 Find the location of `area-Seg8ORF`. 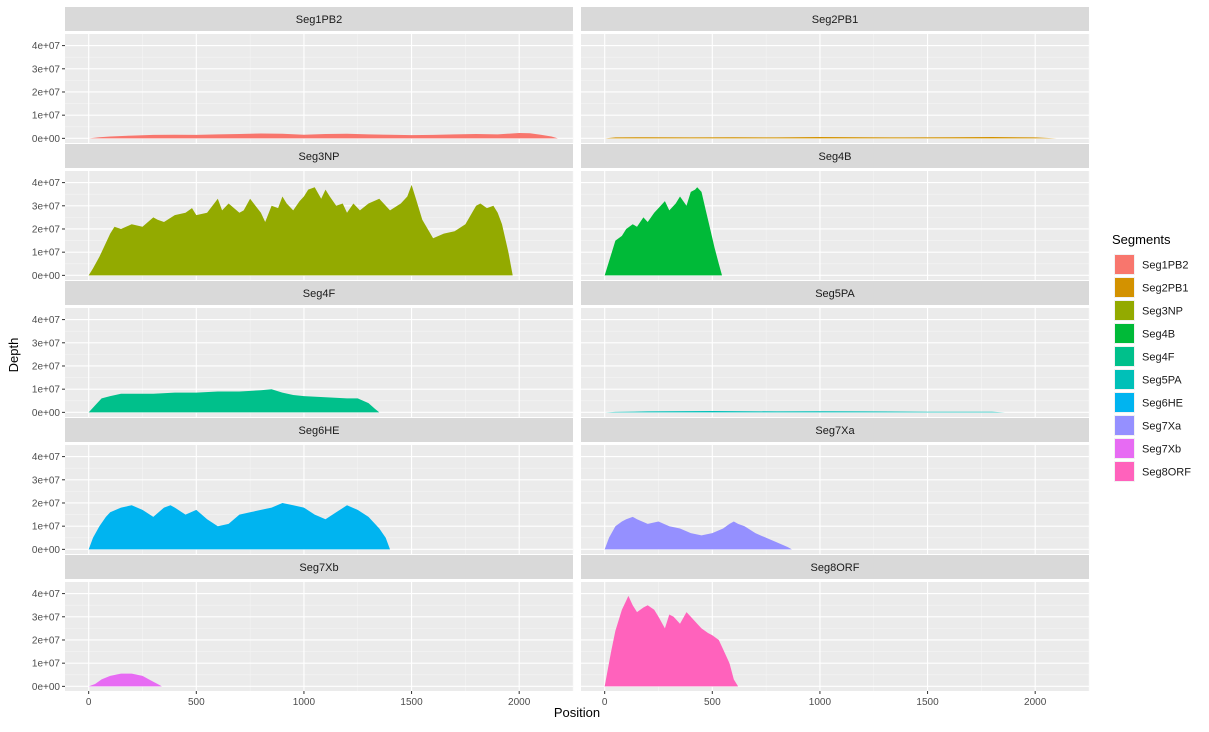

area-Seg8ORF is located at coordinates (671, 641).